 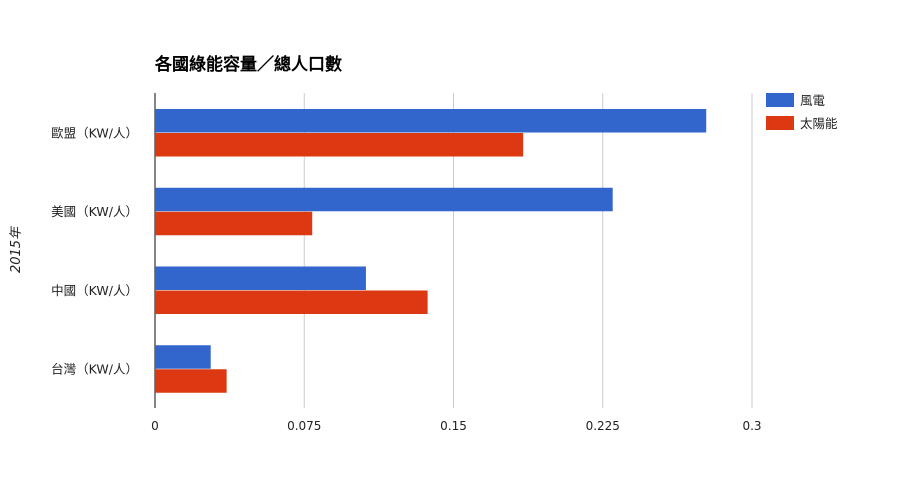 What do you see at coordinates (813, 100) in the screenshot?
I see `legend-label: 風電` at bounding box center [813, 100].